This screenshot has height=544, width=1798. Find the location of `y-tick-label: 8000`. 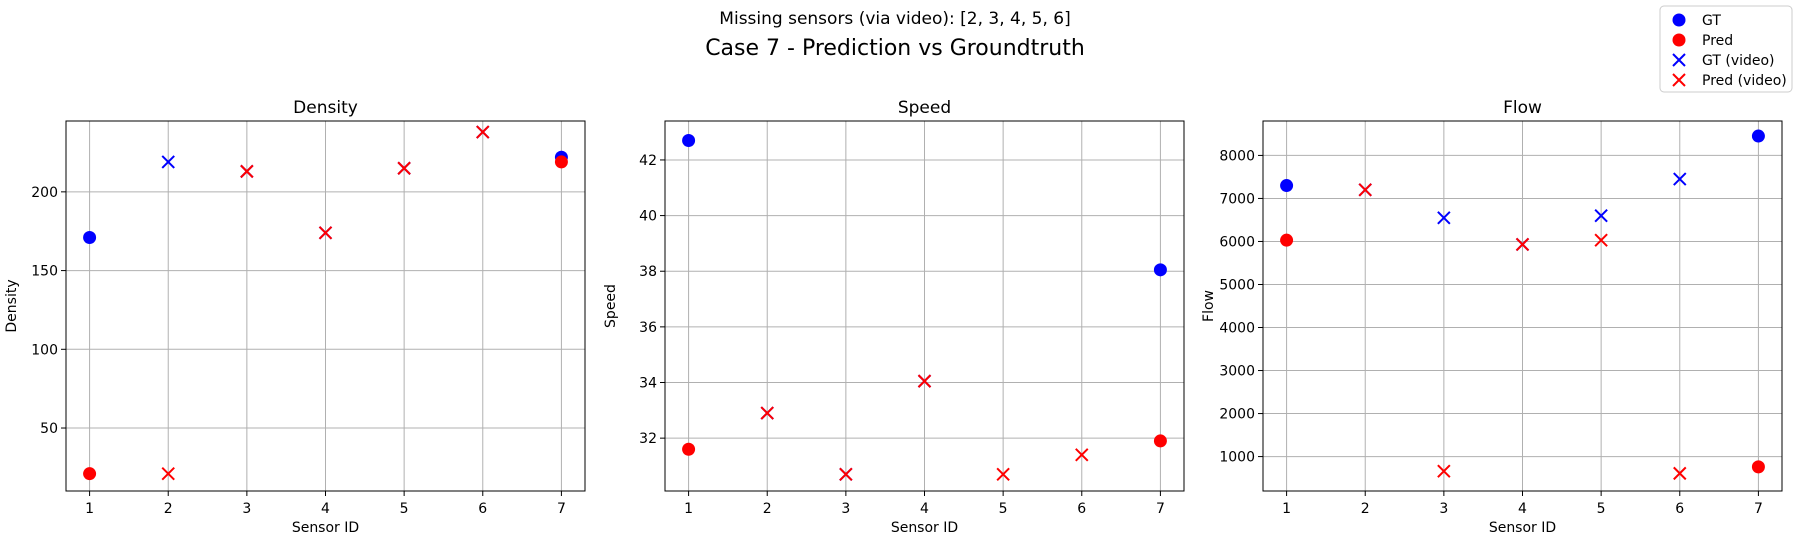

y-tick-label: 8000 is located at coordinates (1237, 156).